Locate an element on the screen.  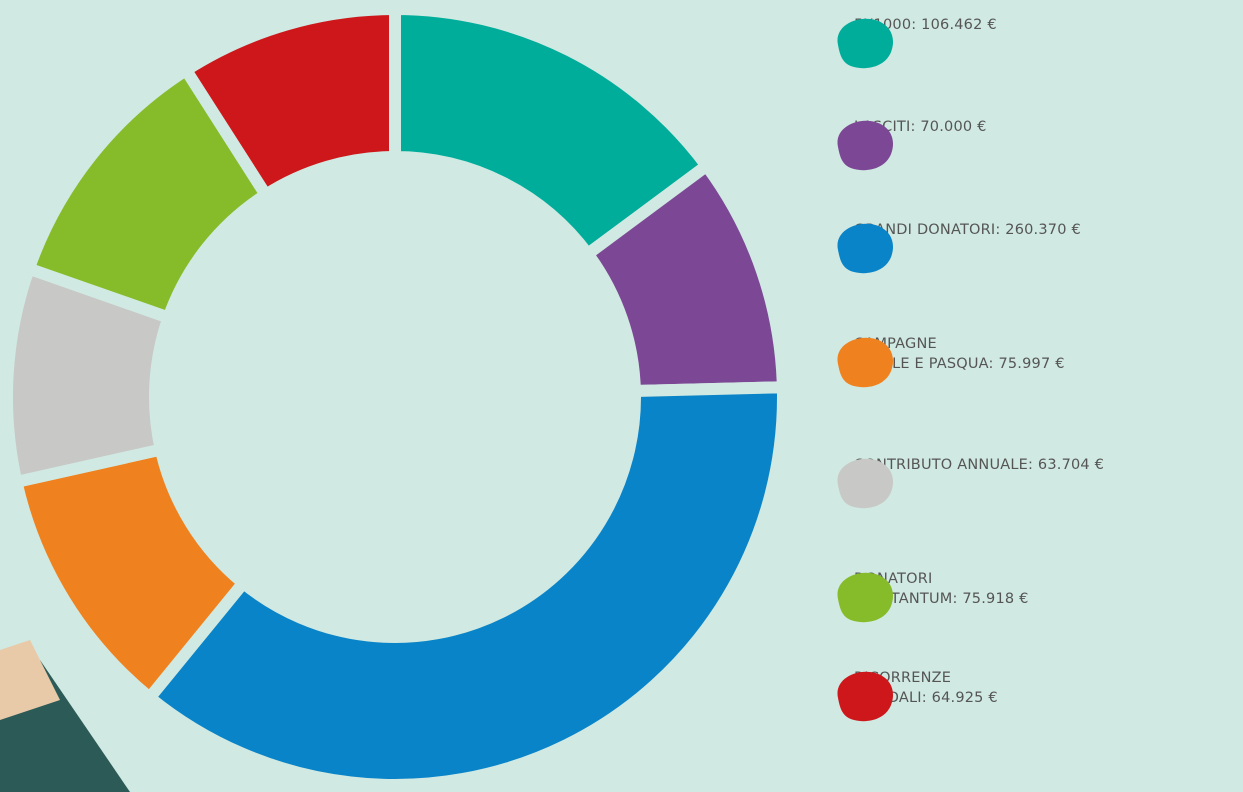
legend-entry: CONTRIBUTO ANNUALE: 63.704 € is located at coordinates (967, 482).